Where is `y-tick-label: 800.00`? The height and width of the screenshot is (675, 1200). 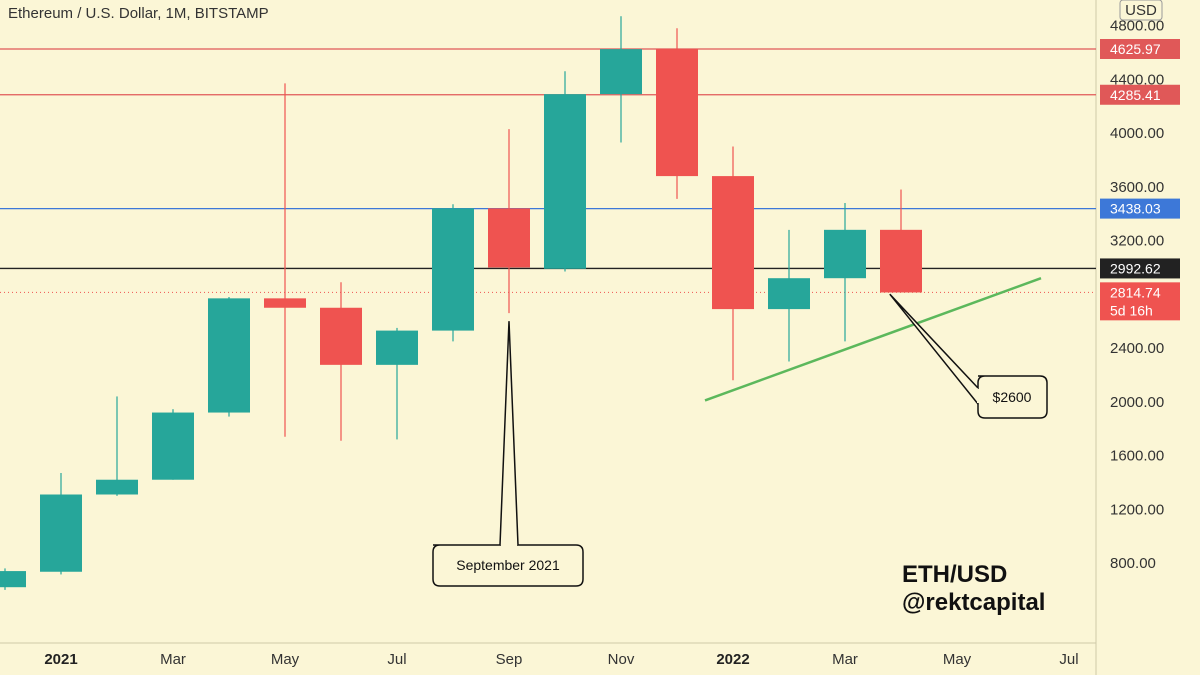 y-tick-label: 800.00 is located at coordinates (1133, 563).